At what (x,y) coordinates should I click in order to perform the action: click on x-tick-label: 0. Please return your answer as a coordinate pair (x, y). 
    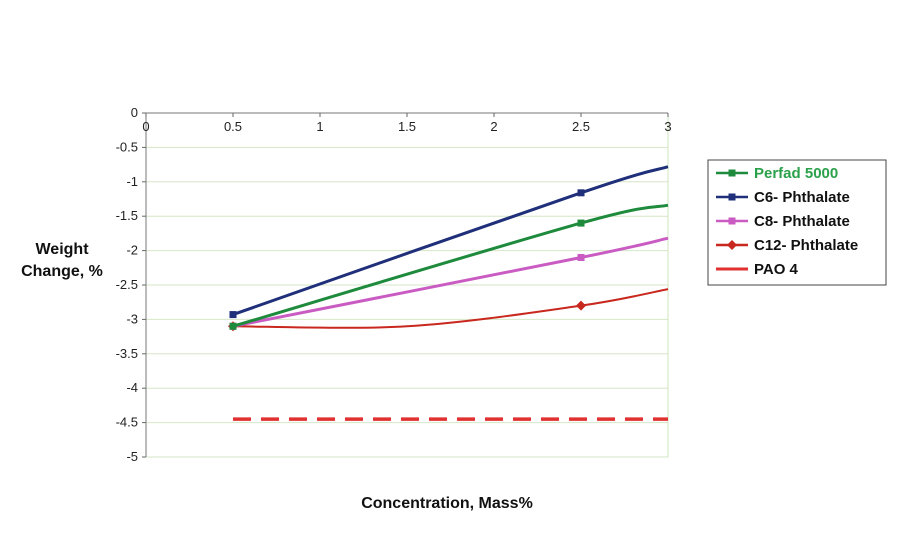
    Looking at the image, I should click on (145, 126).